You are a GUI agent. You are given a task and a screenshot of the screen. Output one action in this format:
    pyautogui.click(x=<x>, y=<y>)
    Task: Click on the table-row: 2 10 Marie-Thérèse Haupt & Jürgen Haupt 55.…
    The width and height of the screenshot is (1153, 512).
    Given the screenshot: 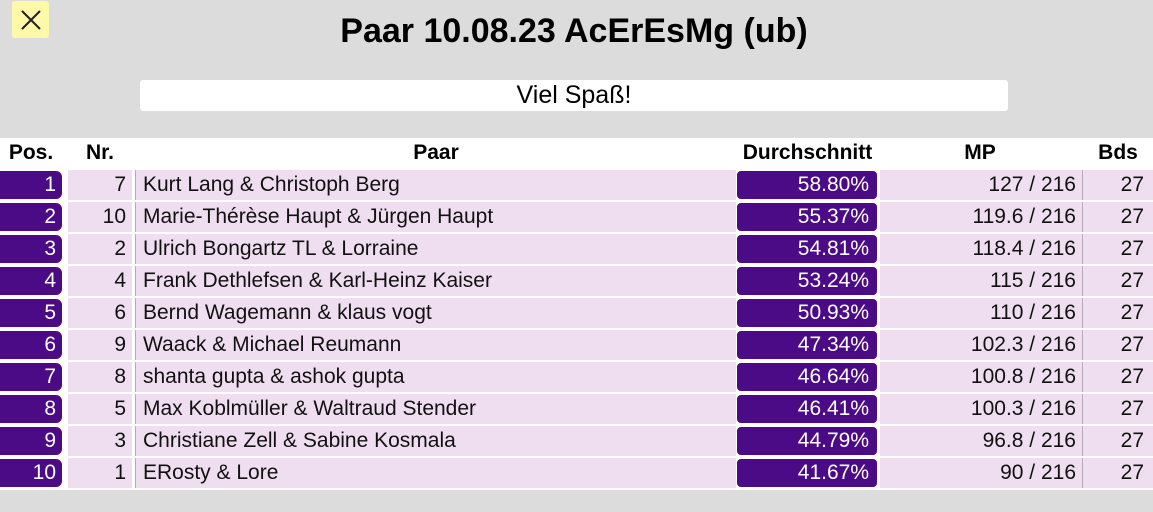 What is the action you would take?
    pyautogui.click(x=576, y=217)
    